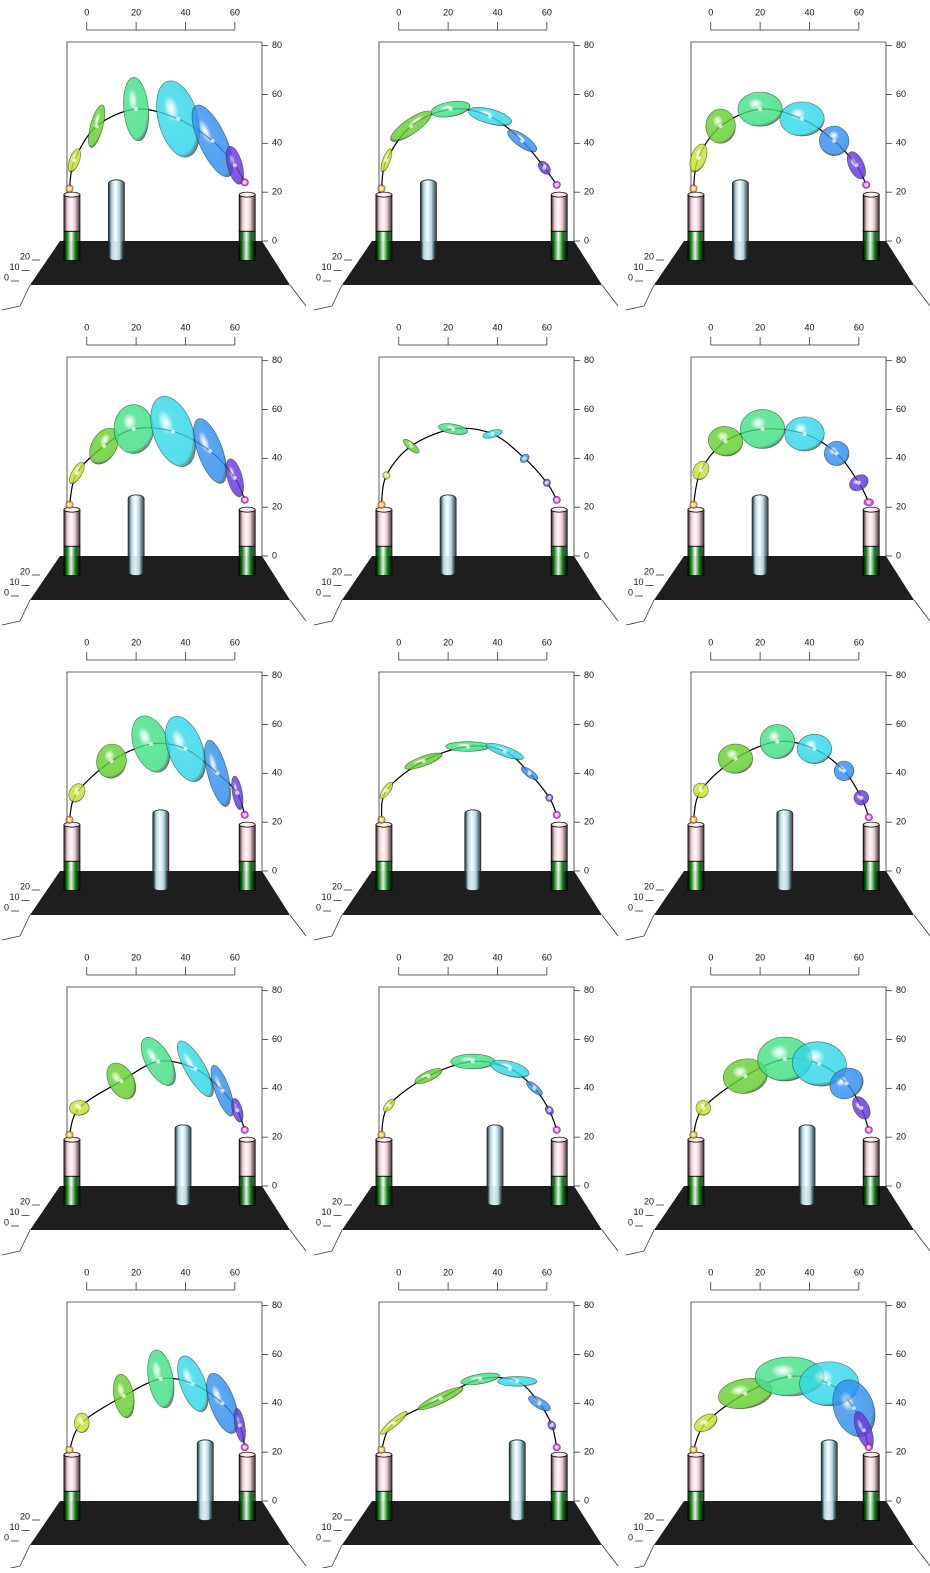  Describe the element at coordinates (901, 409) in the screenshot. I see `z-tick-label: 60` at that location.